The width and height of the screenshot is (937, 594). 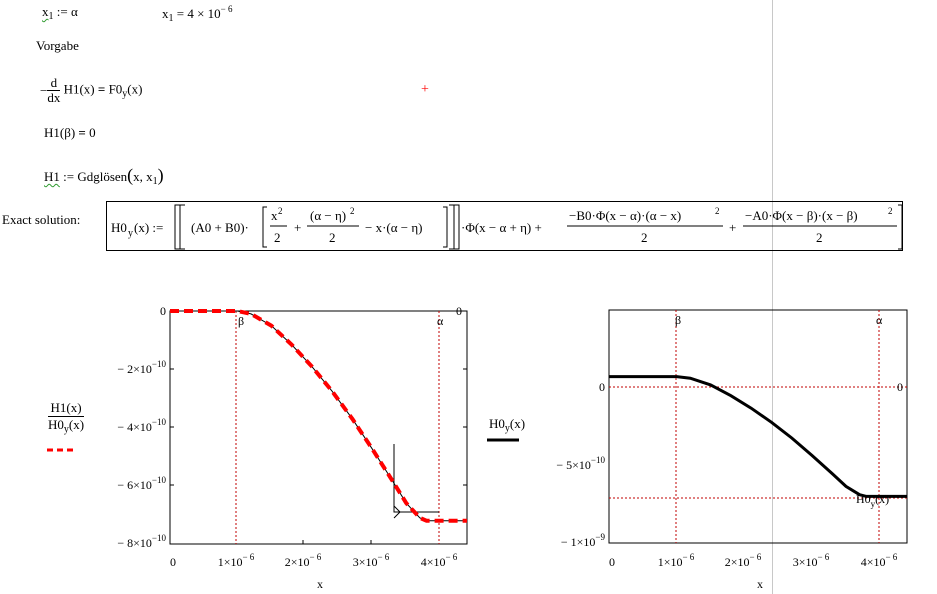 What do you see at coordinates (119, 227) in the screenshot?
I see `svg-text: H0` at bounding box center [119, 227].